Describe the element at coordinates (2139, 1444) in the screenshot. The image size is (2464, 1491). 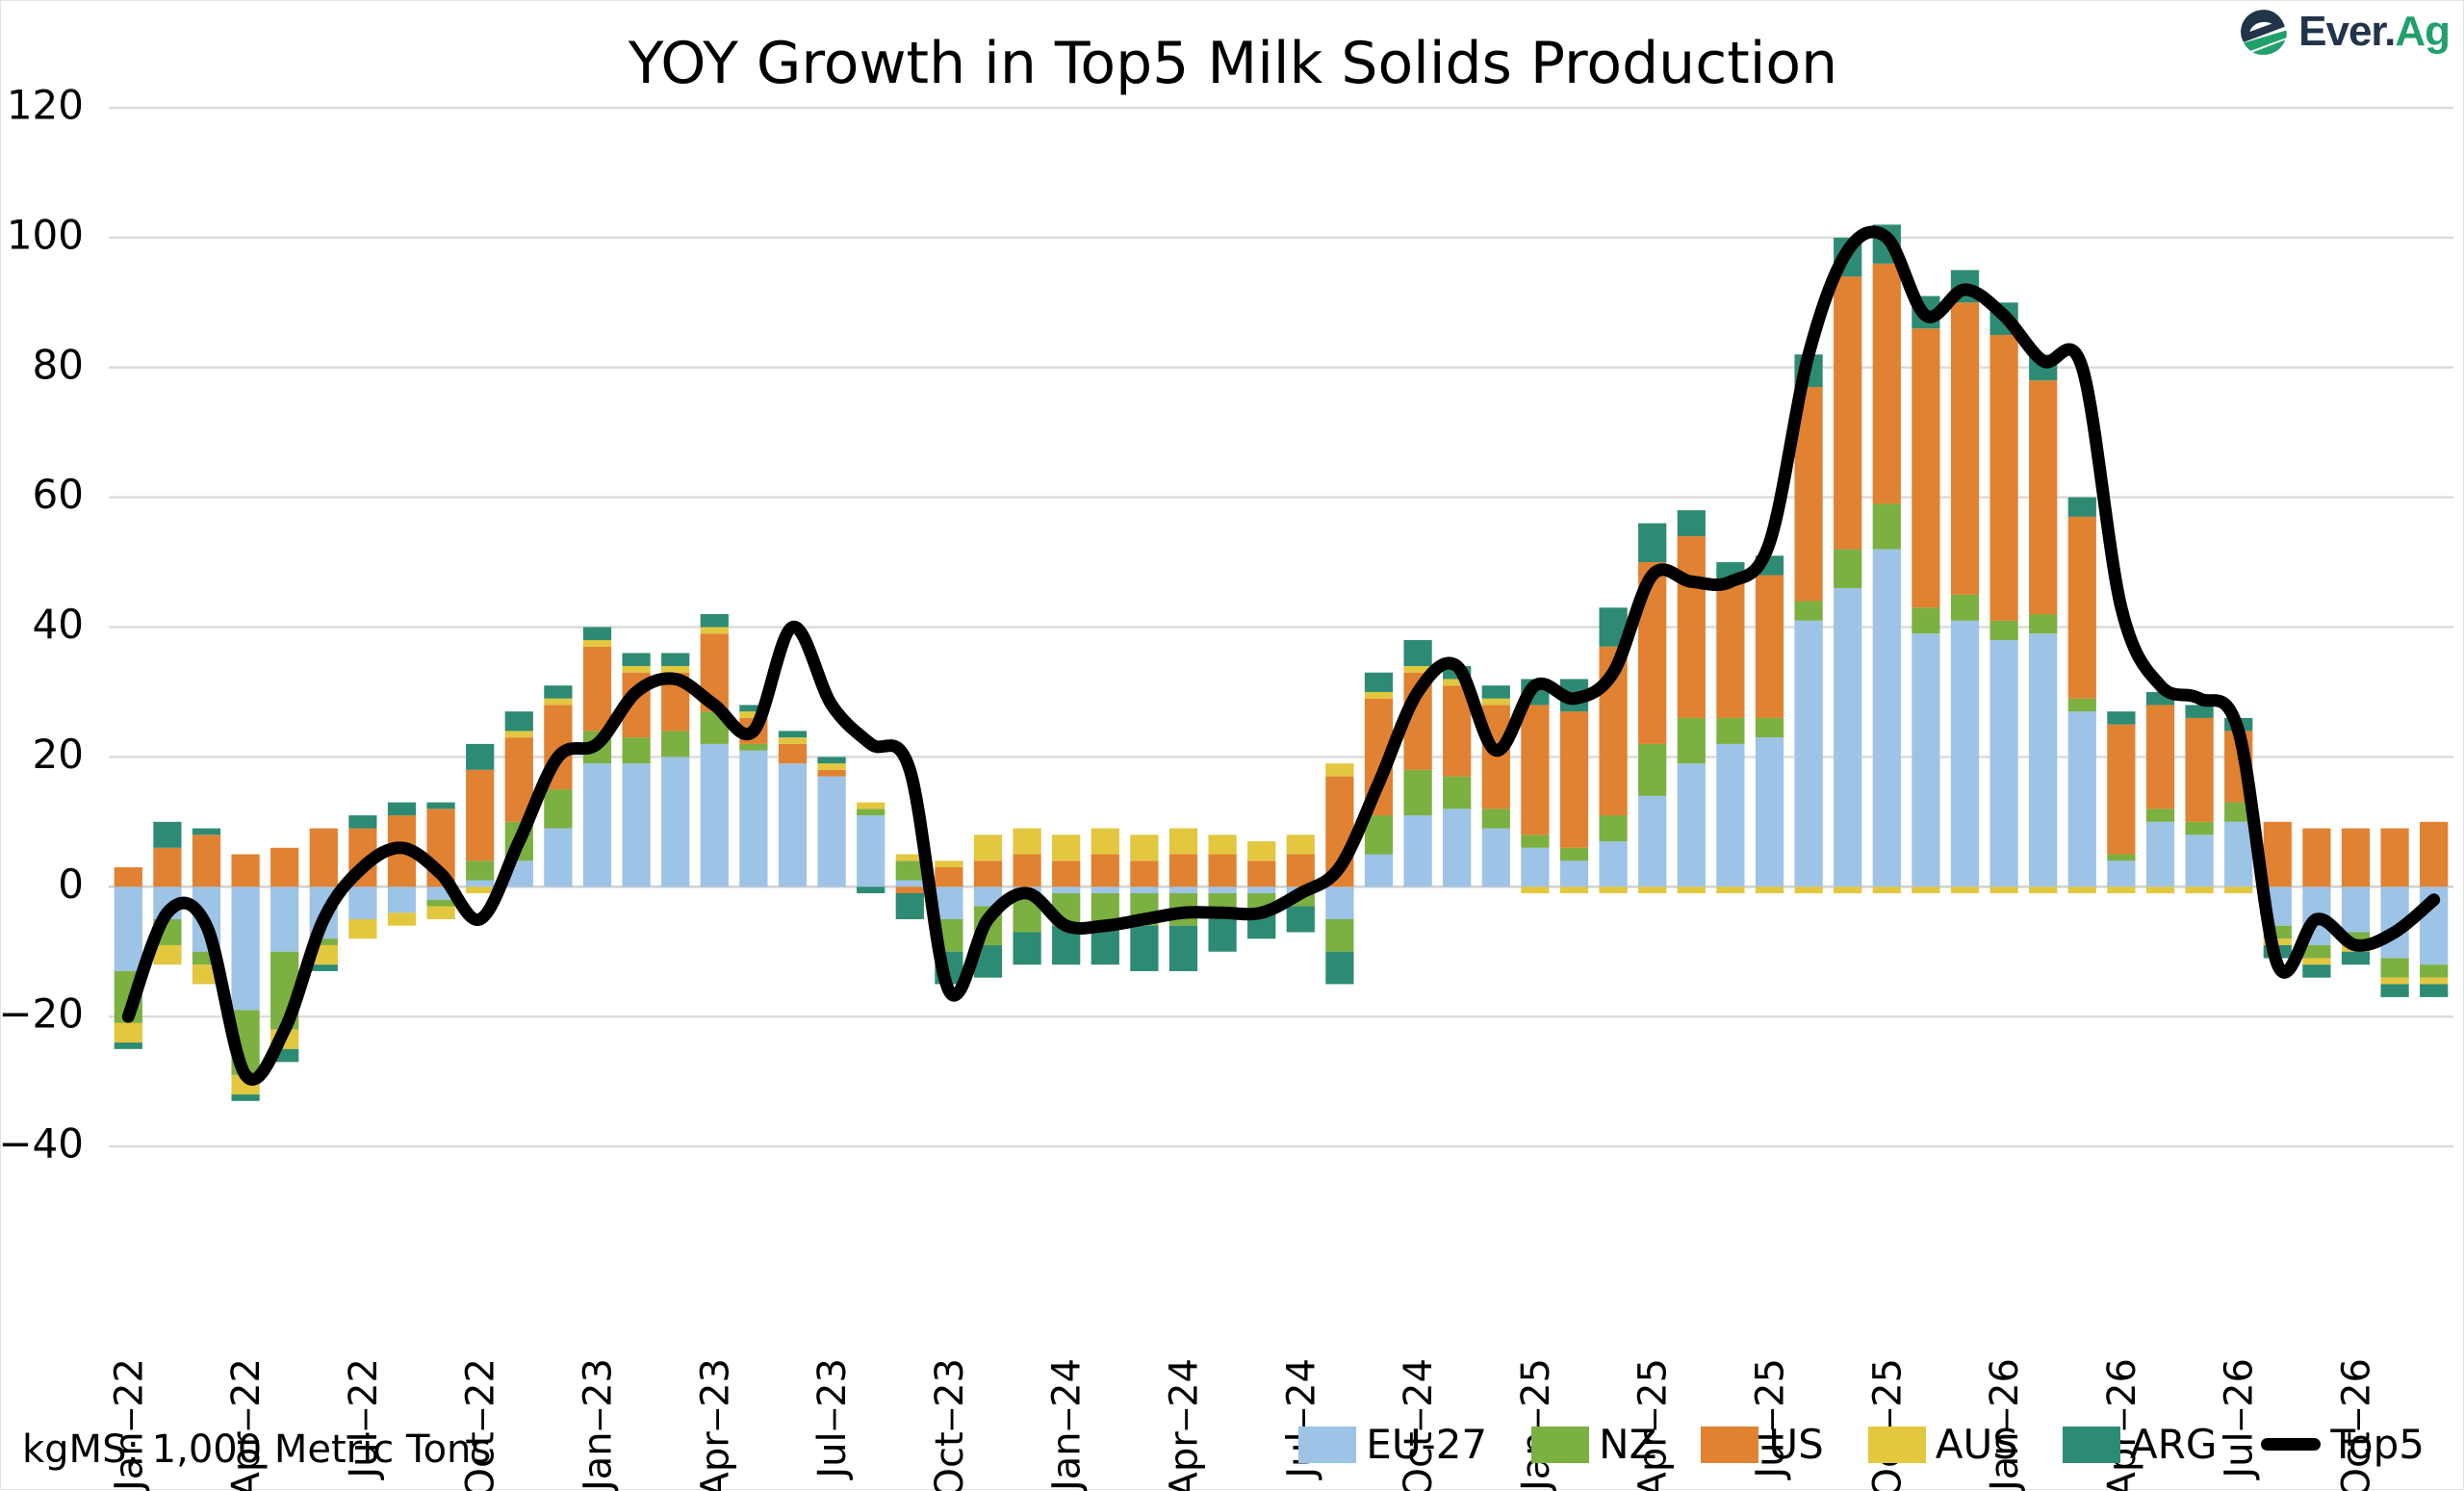
I see `legend-item-arg: ARG` at that location.